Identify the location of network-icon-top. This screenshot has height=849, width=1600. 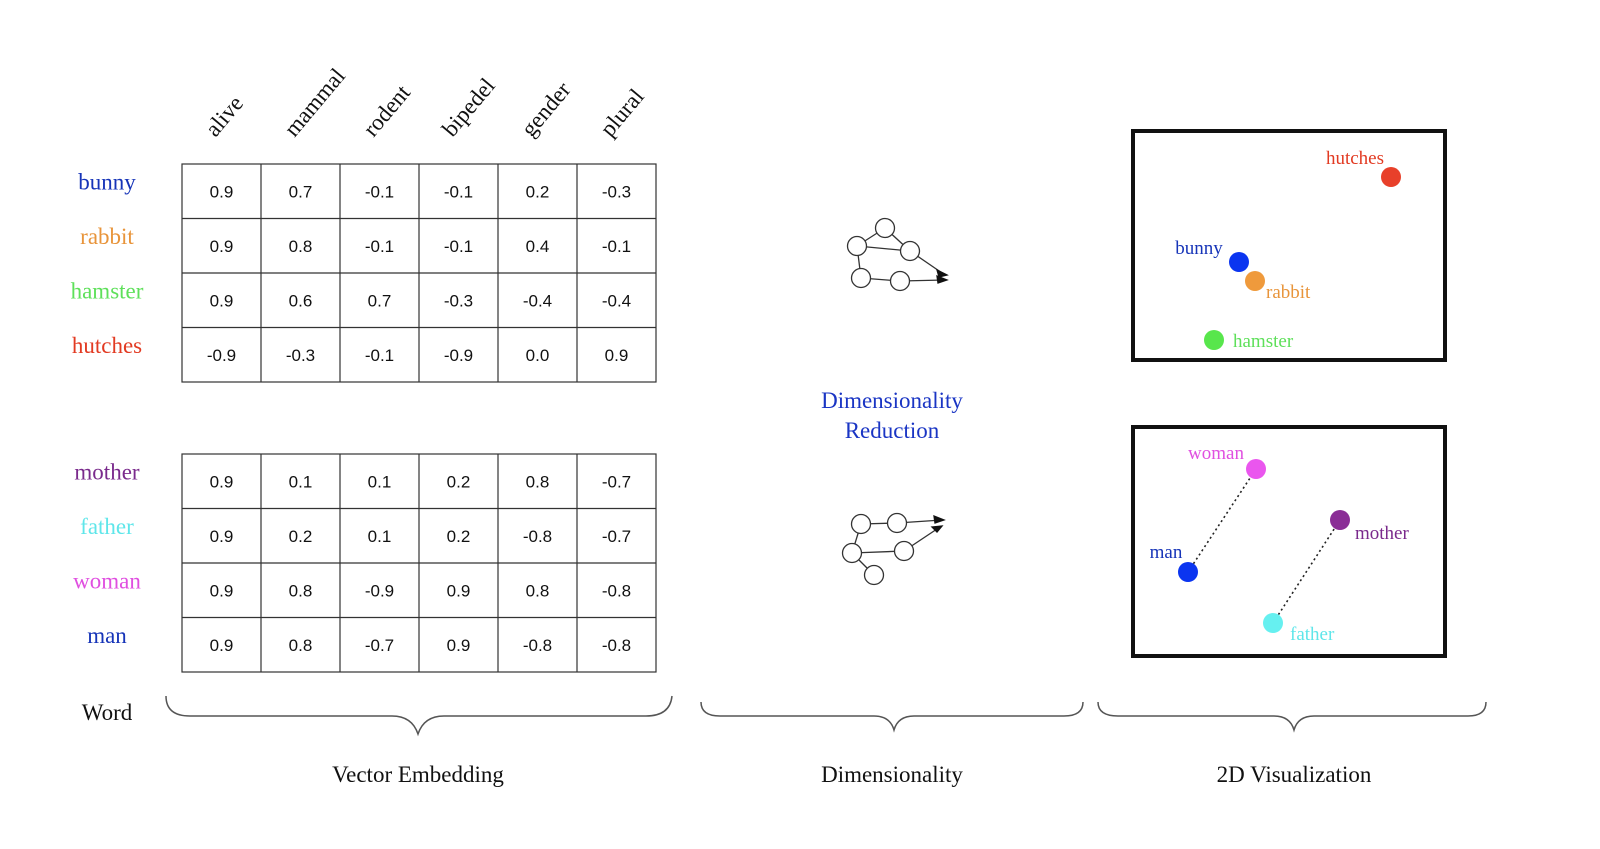
(897, 254).